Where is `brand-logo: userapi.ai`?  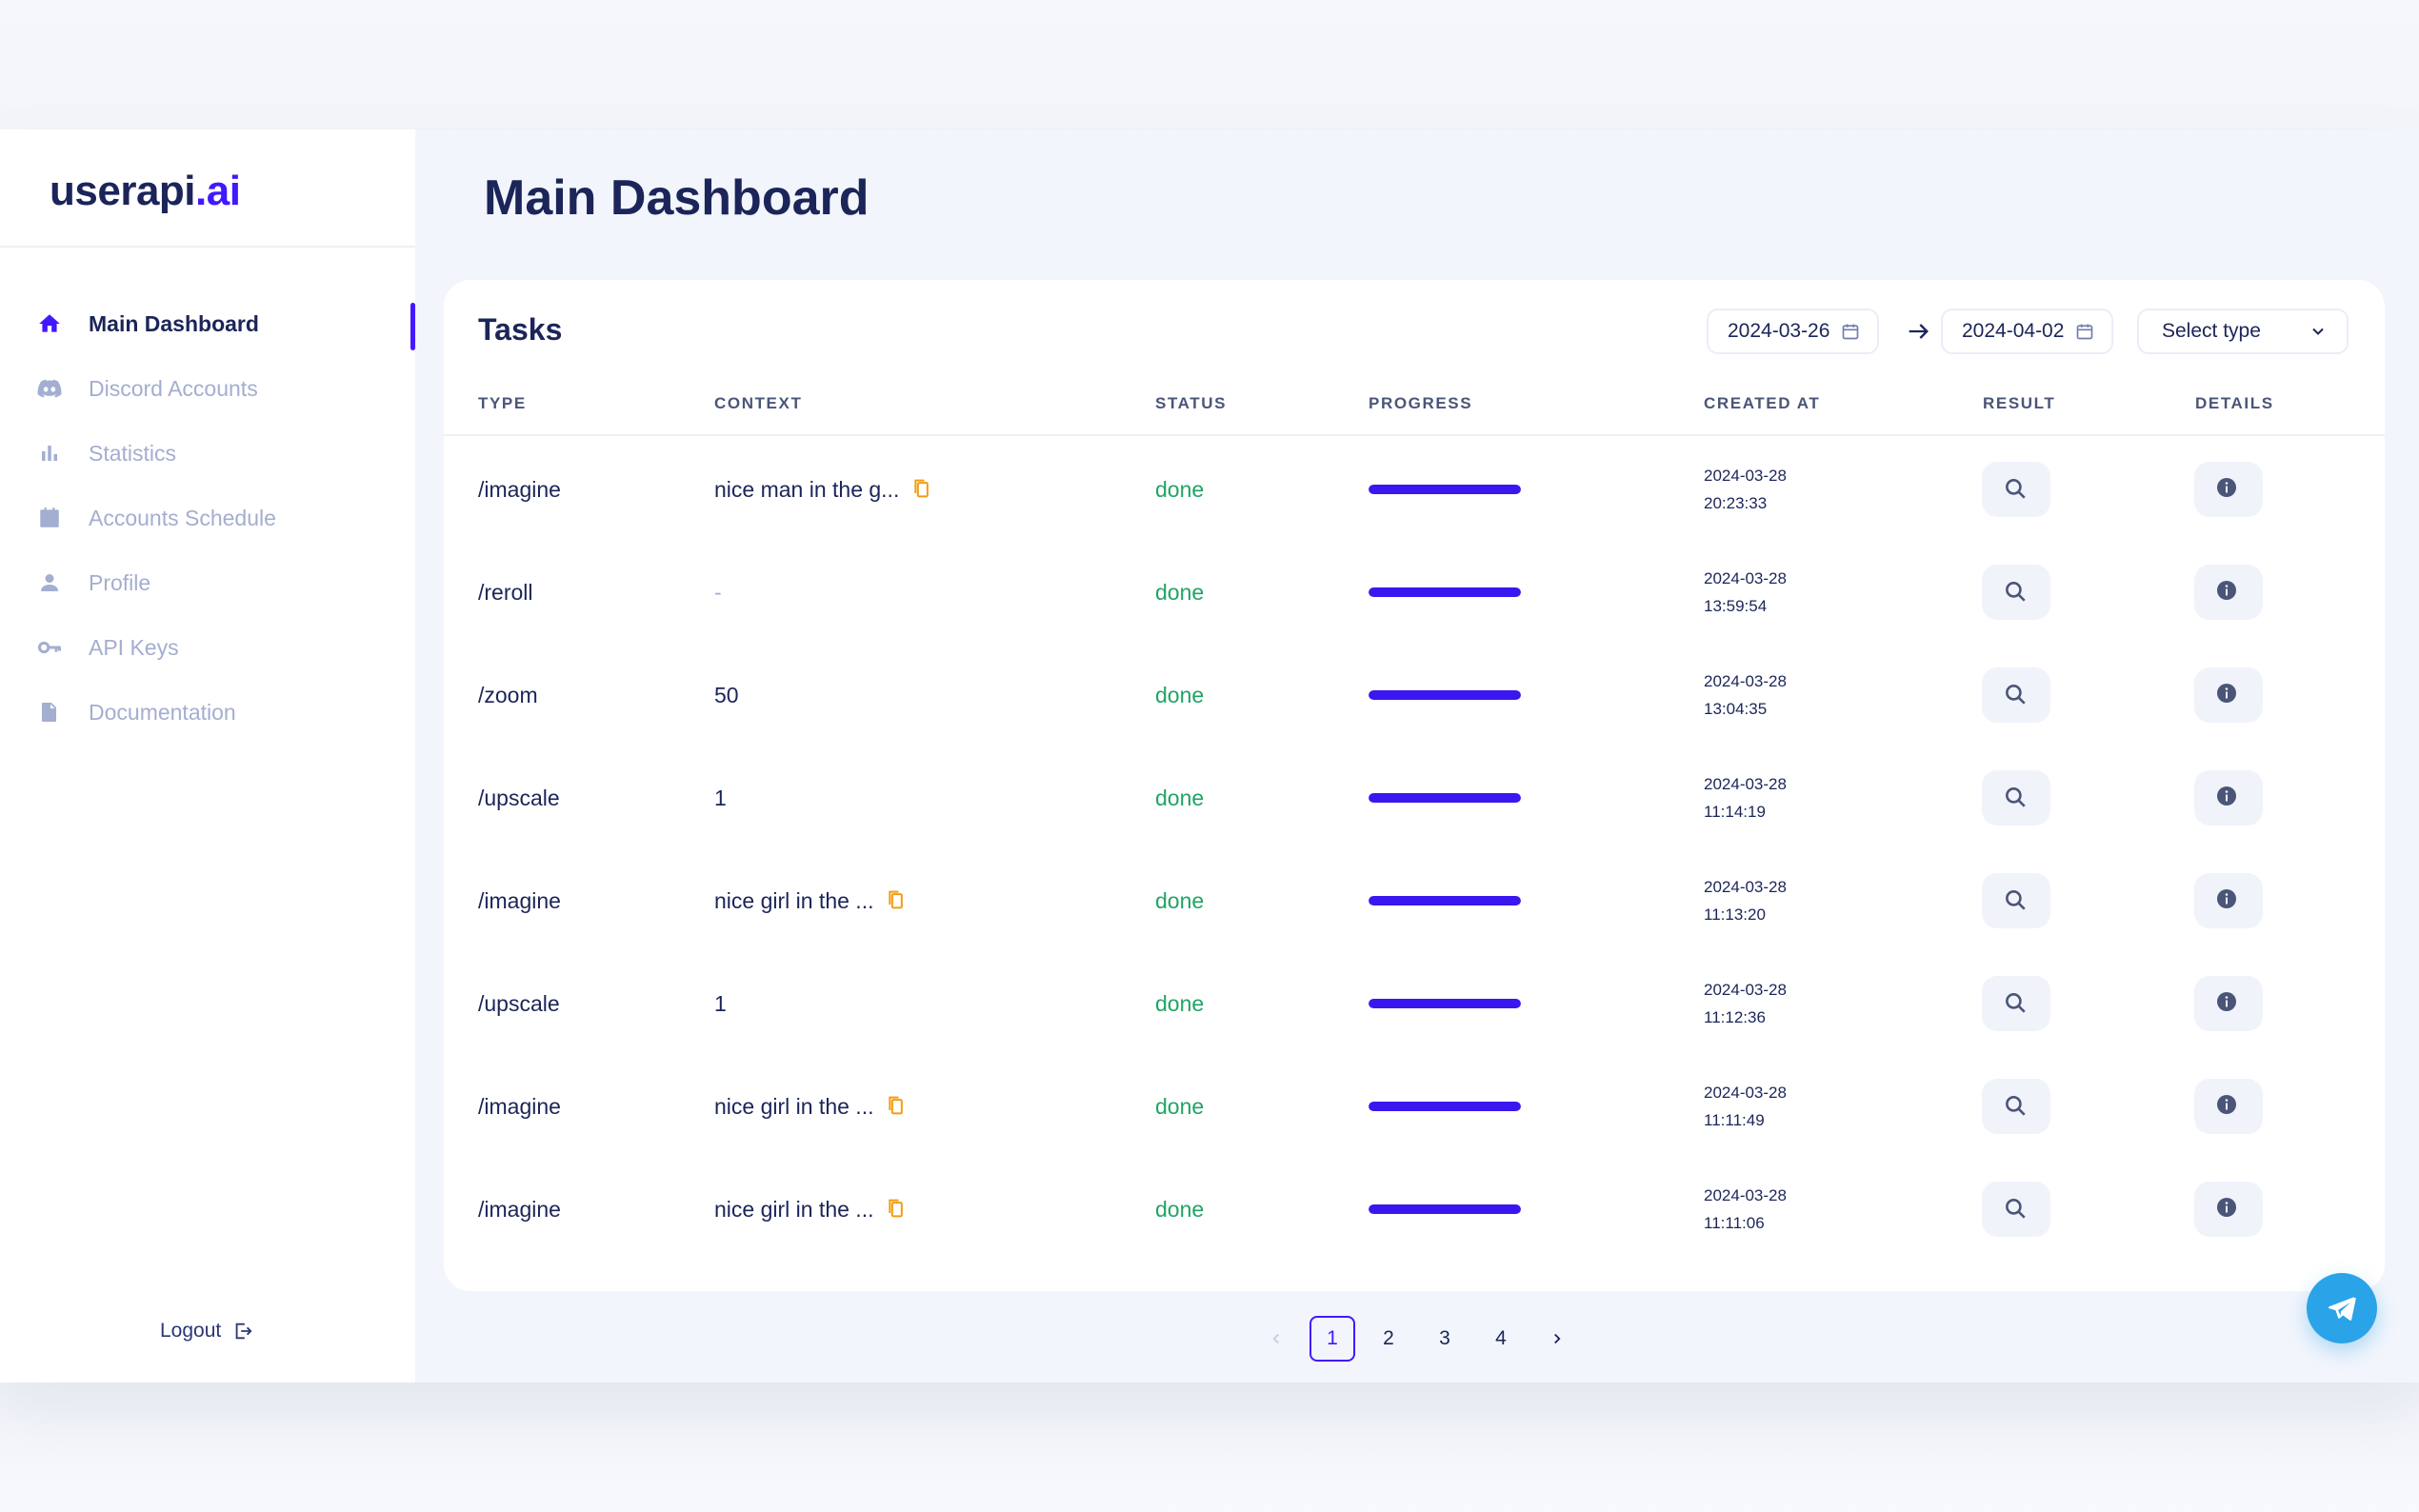
brand-logo: userapi.ai is located at coordinates (145, 201).